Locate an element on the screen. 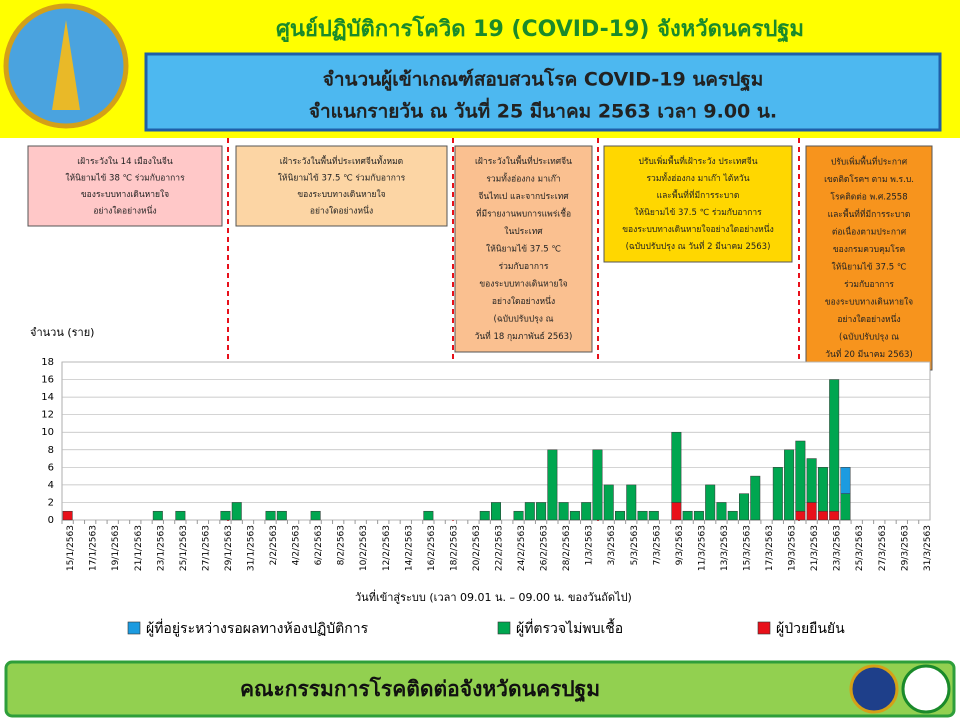  x-tick-label: 25/3/2563 is located at coordinates (860, 548).